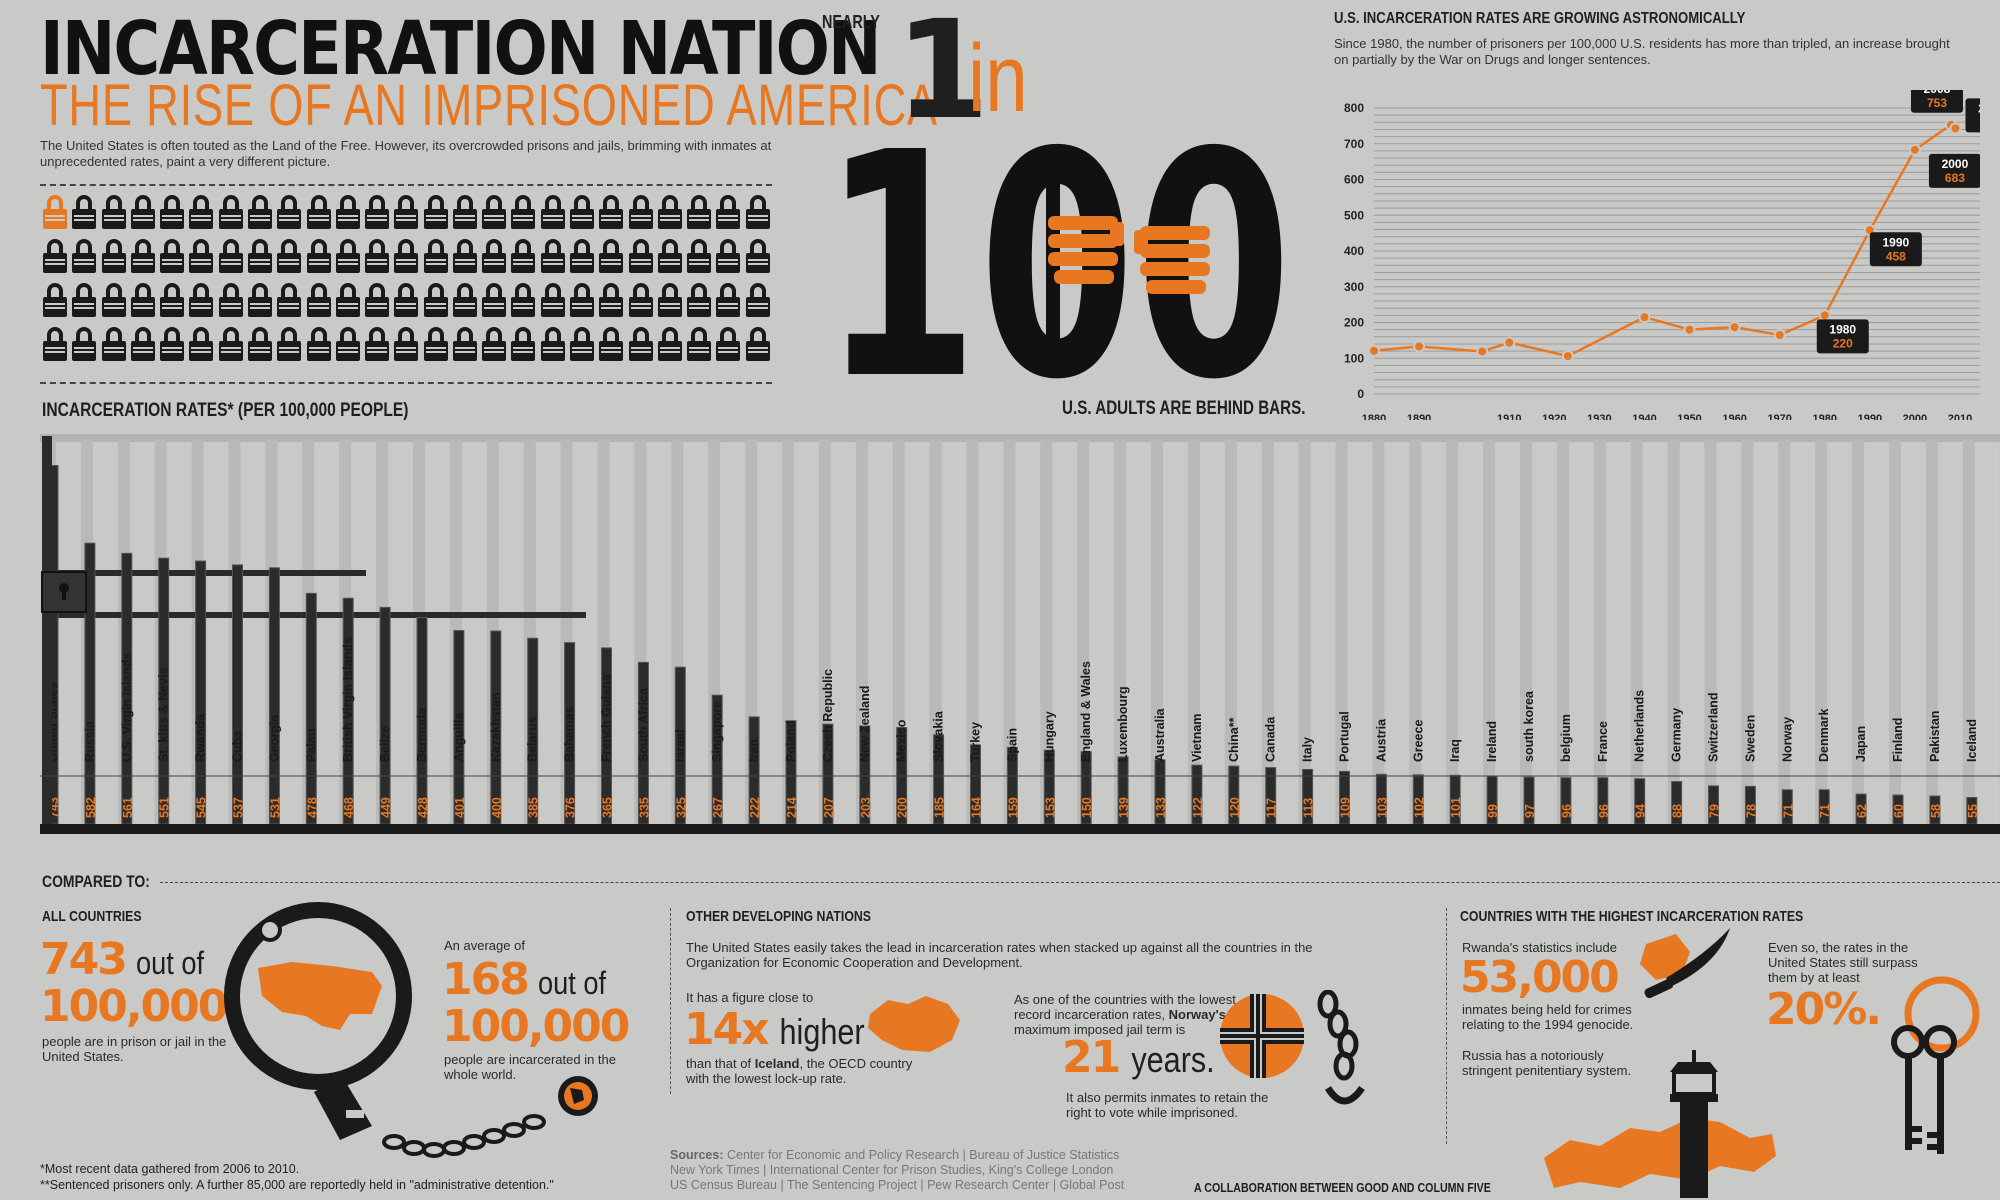 The height and width of the screenshot is (1200, 2000). What do you see at coordinates (1493, 811) in the screenshot?
I see `value-label: 99` at bounding box center [1493, 811].